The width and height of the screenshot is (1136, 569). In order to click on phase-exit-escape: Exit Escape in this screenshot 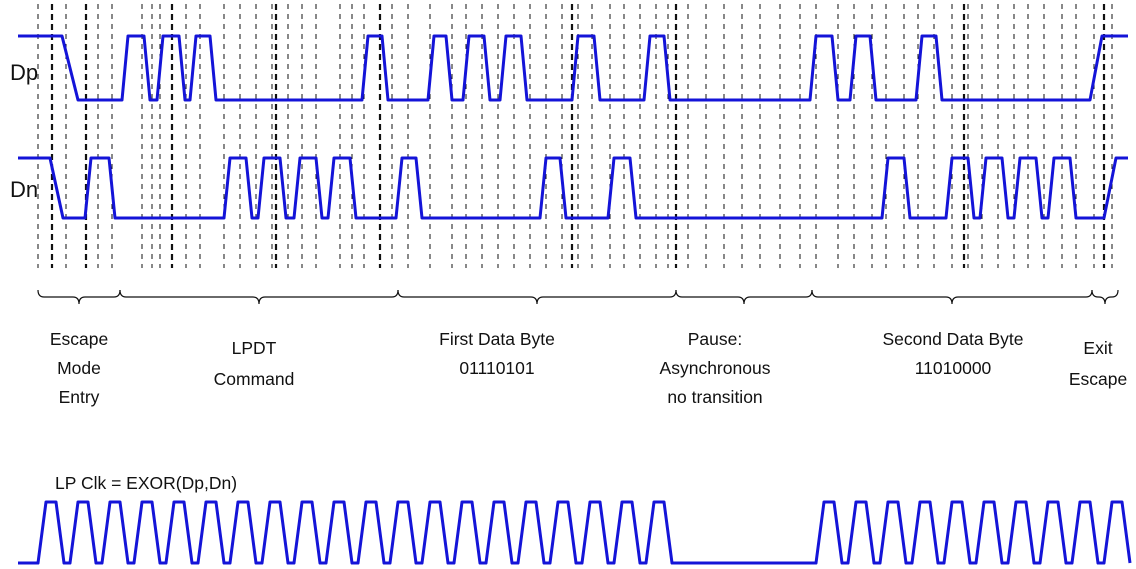, I will do `click(1098, 363)`.